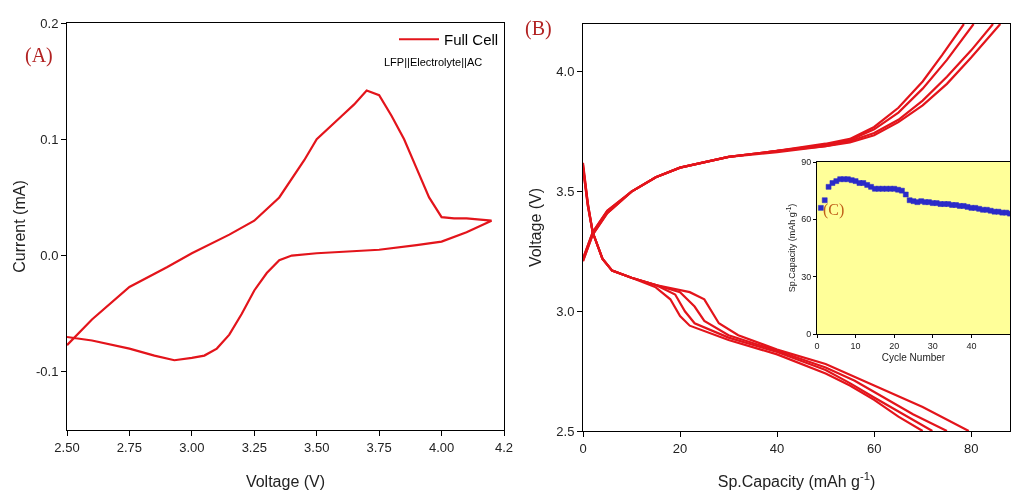  What do you see at coordinates (67, 447) in the screenshot?
I see `x-tick-label: 2.50` at bounding box center [67, 447].